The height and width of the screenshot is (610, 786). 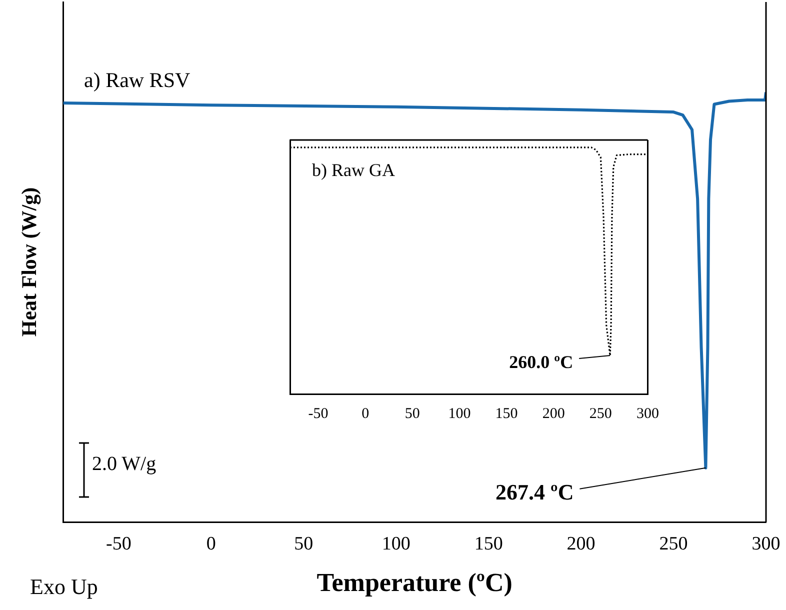 I want to click on annotation: 260.0 ºC, so click(x=541, y=362).